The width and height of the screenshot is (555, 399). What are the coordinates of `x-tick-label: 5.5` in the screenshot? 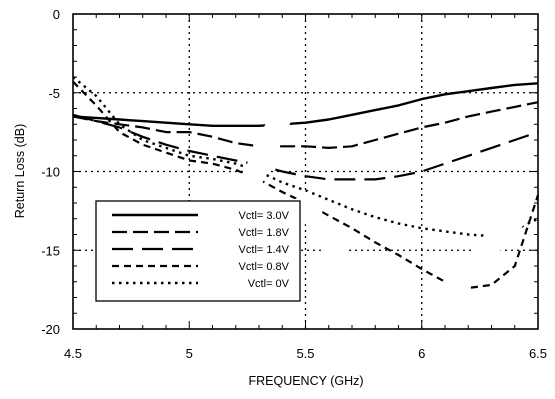 It's located at (305, 353).